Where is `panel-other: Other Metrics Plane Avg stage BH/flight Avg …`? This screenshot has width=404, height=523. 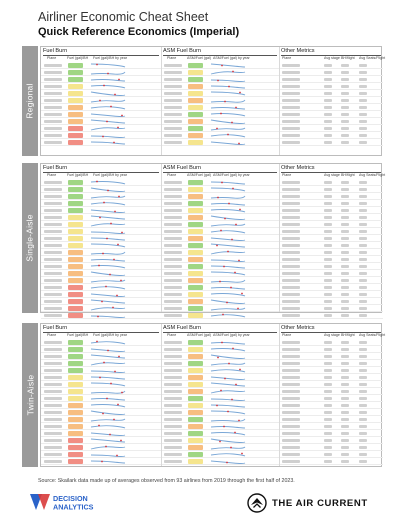 panel-other: Other Metrics Plane Avg stage BH/flight Avg … is located at coordinates (332, 101).